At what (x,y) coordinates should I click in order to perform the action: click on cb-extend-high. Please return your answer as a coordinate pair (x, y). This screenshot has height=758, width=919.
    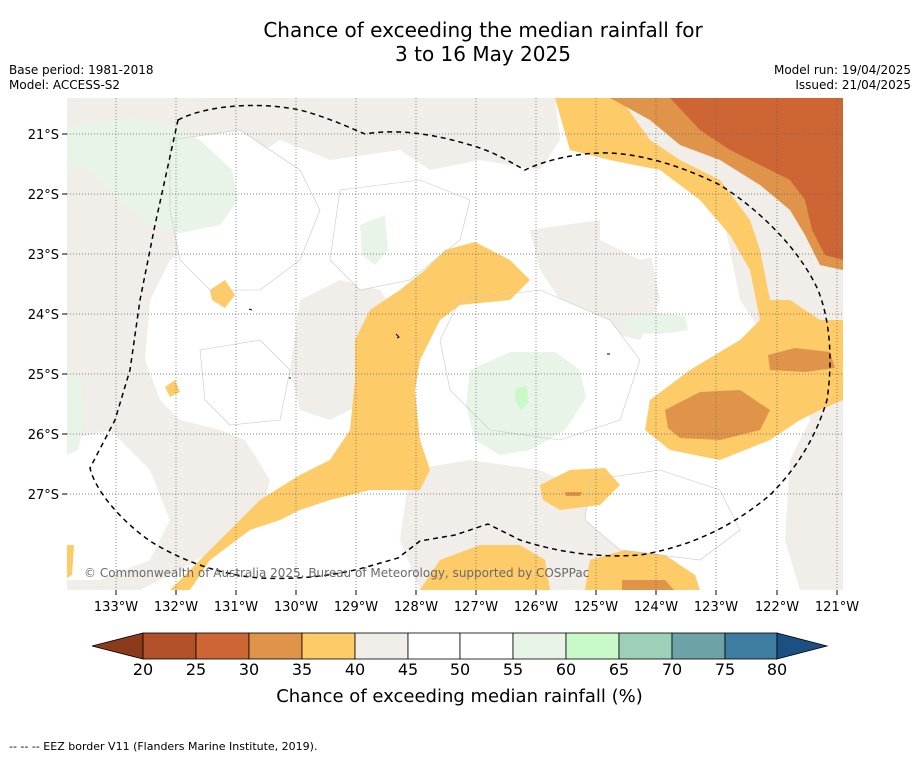
    Looking at the image, I should click on (802, 646).